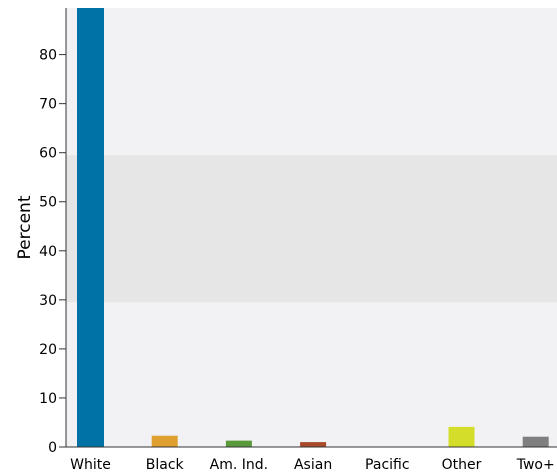  What do you see at coordinates (48, 105) in the screenshot?
I see `y-tick-label: 70` at bounding box center [48, 105].